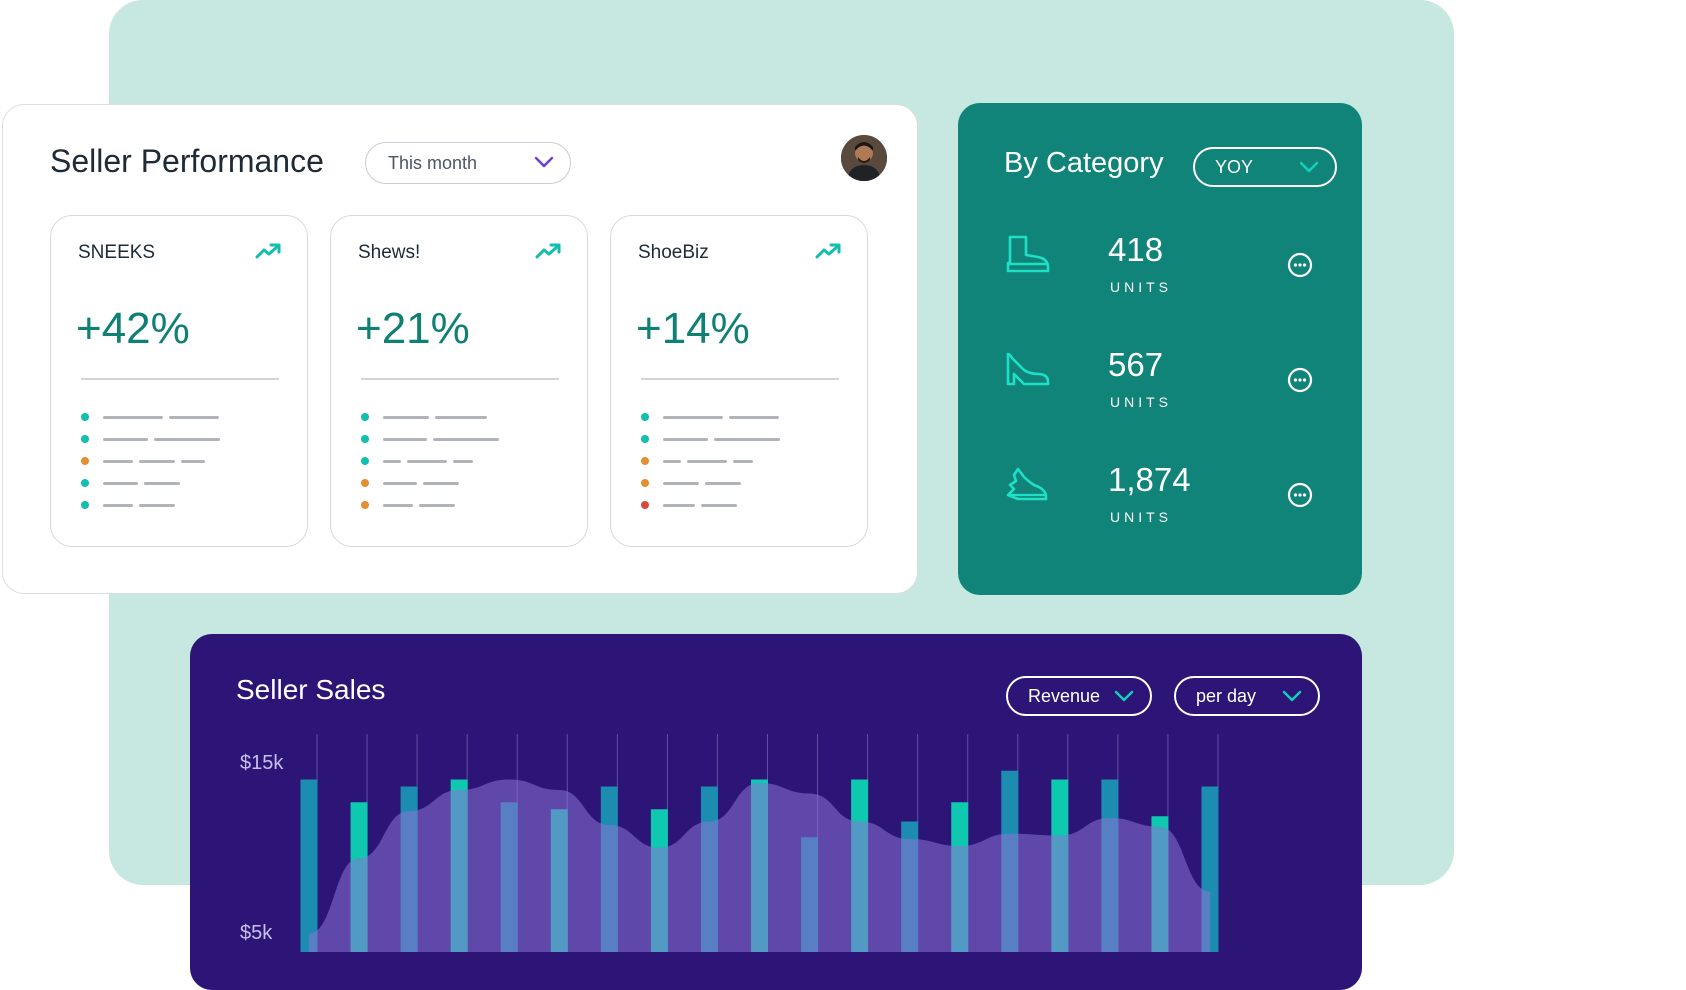  What do you see at coordinates (389, 252) in the screenshot?
I see `seller-name: Shews!` at bounding box center [389, 252].